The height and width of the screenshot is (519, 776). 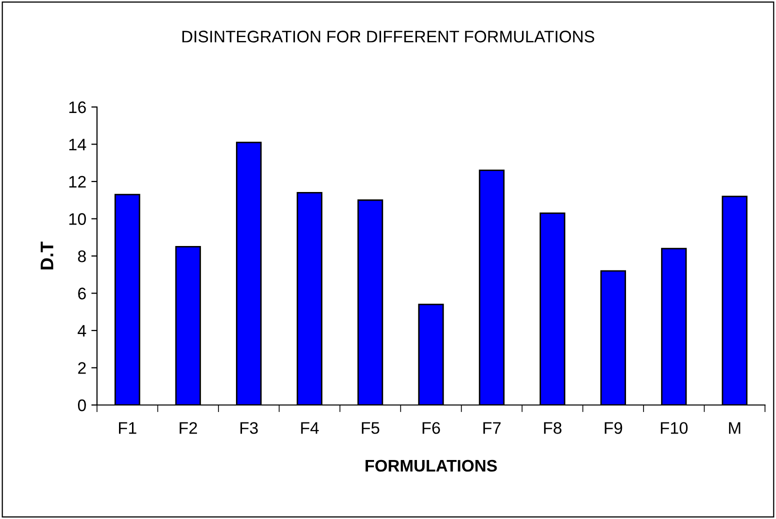 I want to click on chart-title: DISINTEGRATION FOR DIFFERENT FORMULATIONS, so click(x=388, y=36).